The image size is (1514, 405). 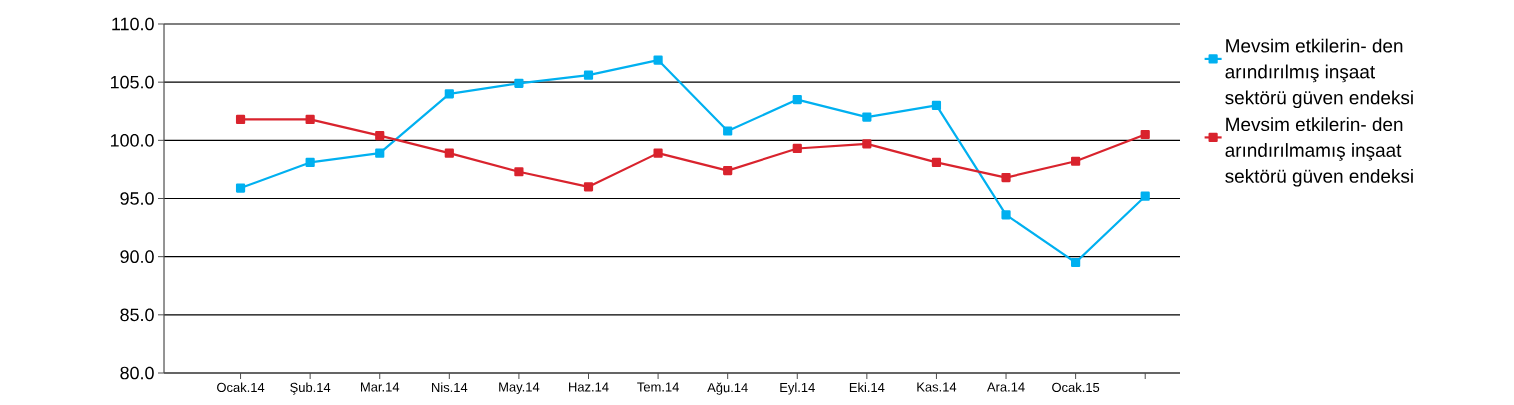 I want to click on x-tick-label: Nis.14, so click(x=450, y=387).